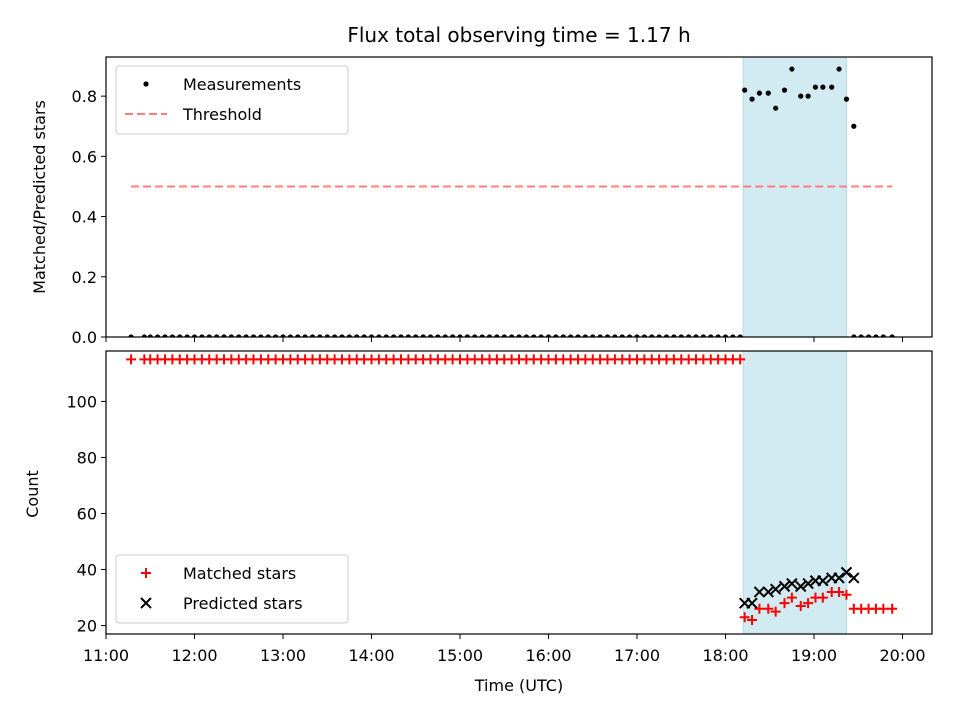 The height and width of the screenshot is (720, 960). What do you see at coordinates (283, 655) in the screenshot?
I see `x-tick-label: 13:00` at bounding box center [283, 655].